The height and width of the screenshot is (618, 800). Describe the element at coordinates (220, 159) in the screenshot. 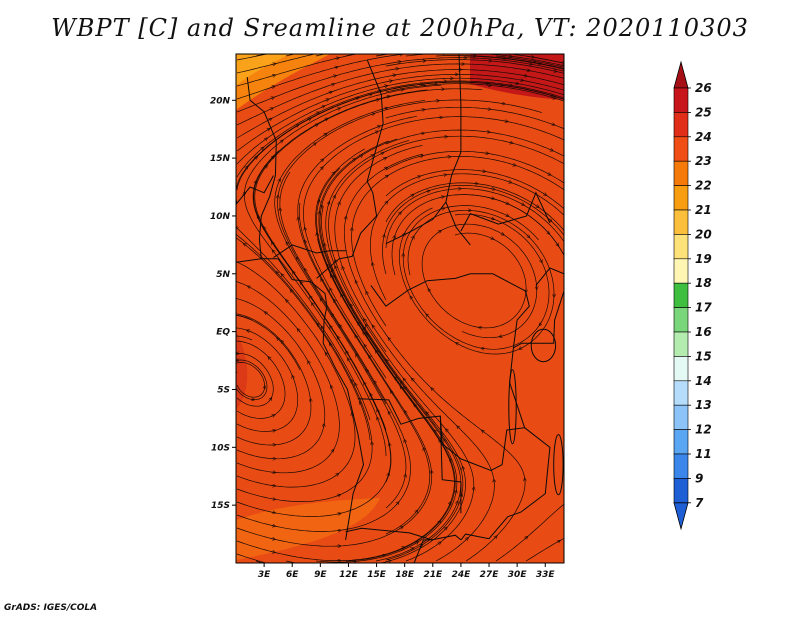

I see `y-tick-label: 15N` at that location.